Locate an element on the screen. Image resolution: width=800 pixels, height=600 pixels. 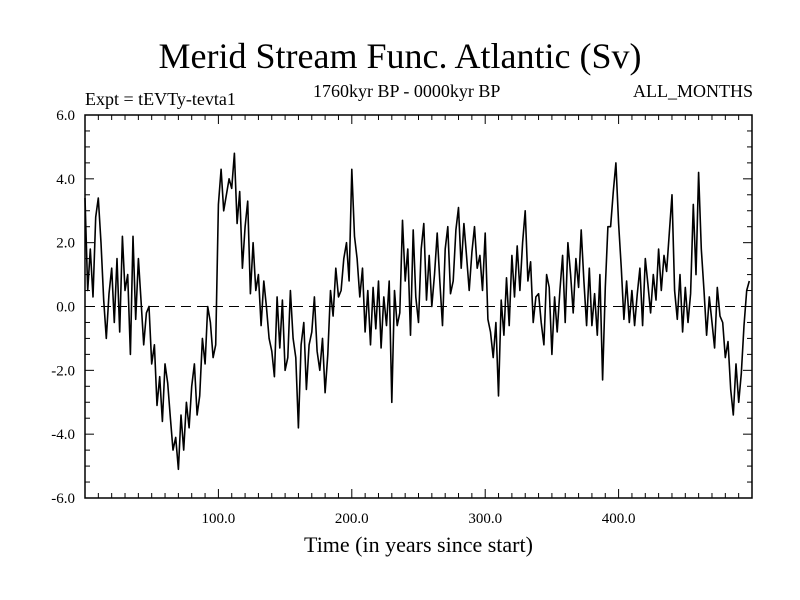
time-range-label: 1760kyr BP - 0000kyr BP is located at coordinates (407, 91).